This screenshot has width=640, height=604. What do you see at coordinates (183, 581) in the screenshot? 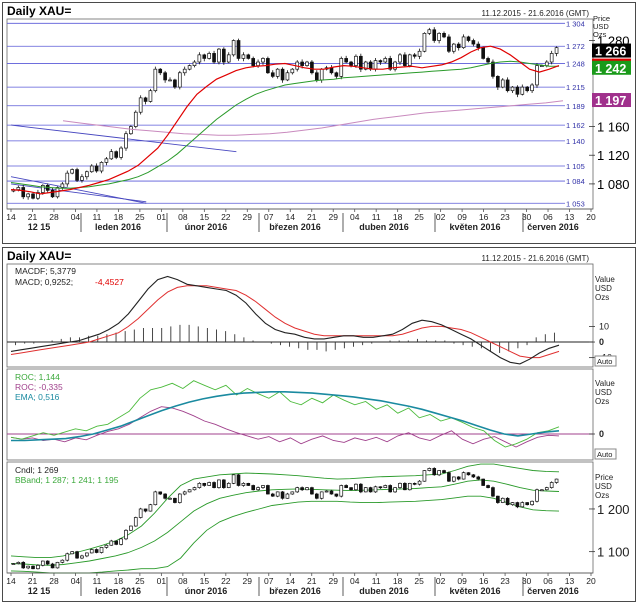
I see `x-tick-label: 08` at bounding box center [183, 581].